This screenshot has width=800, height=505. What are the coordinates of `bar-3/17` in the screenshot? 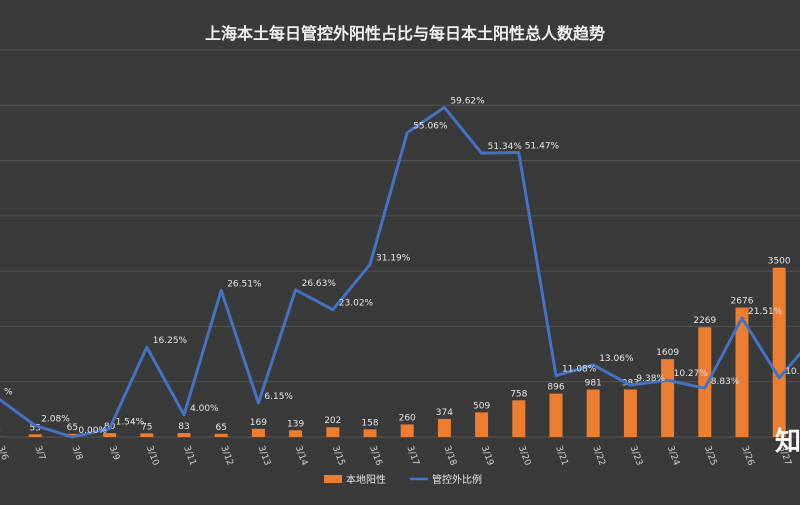 It's located at (407, 430).